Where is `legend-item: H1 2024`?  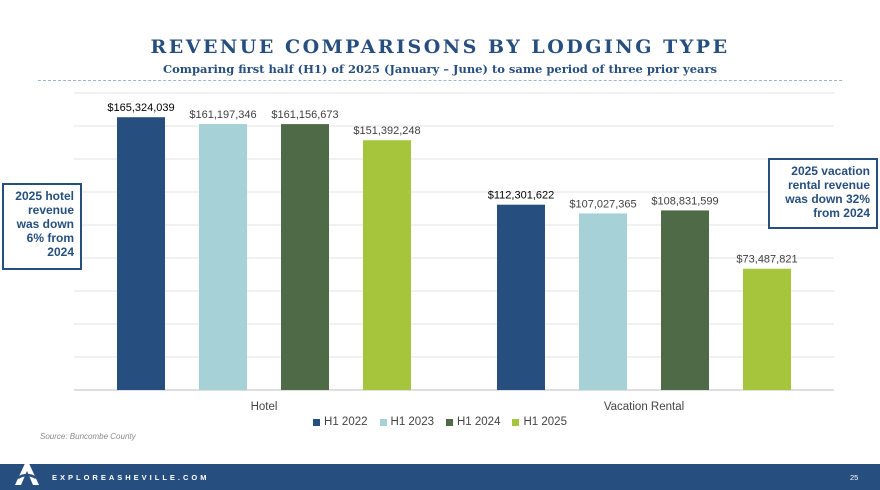
legend-item: H1 2024 is located at coordinates (473, 422).